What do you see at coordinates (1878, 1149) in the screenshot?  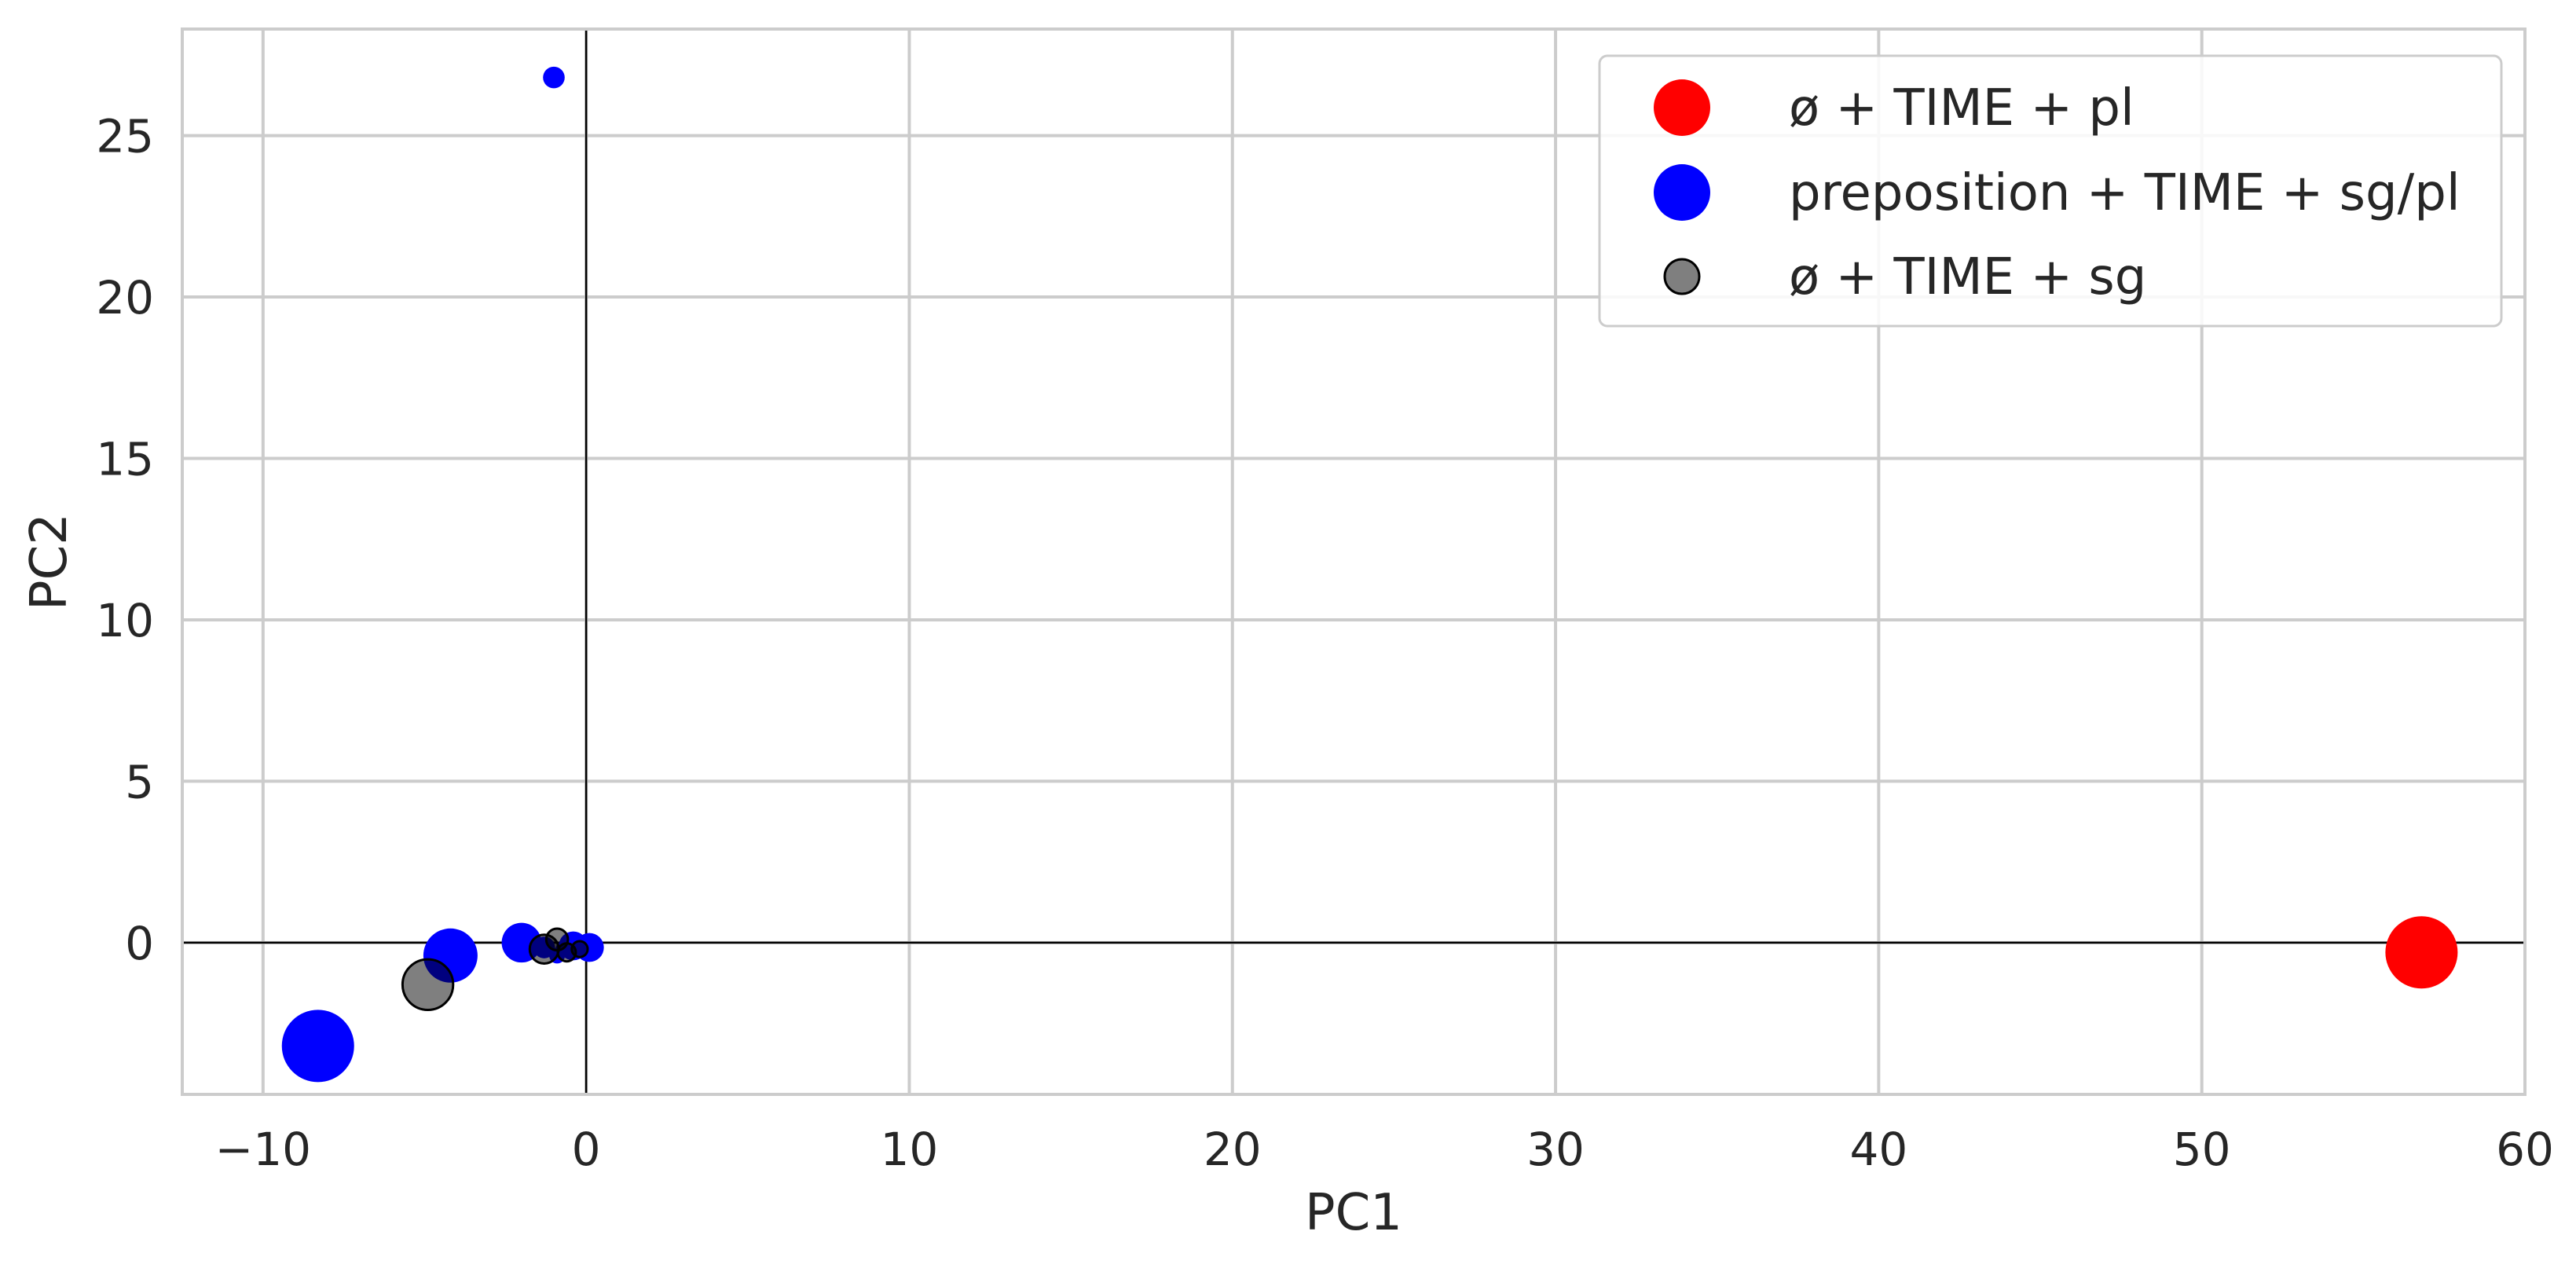 I see `x-tick-label: 40` at bounding box center [1878, 1149].